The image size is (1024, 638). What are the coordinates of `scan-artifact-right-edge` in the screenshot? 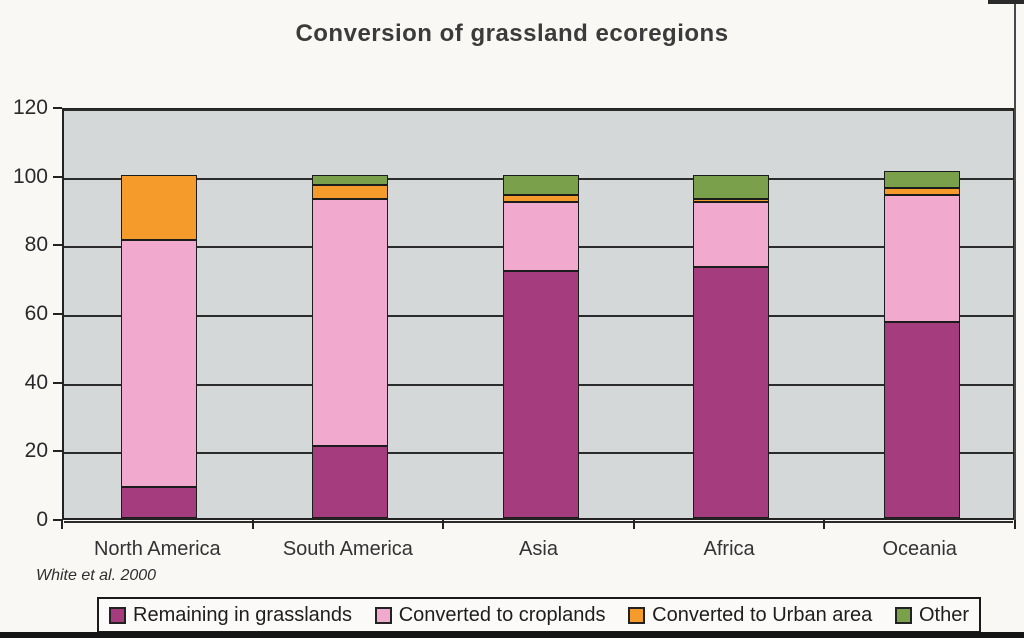 It's located at (1015, 260).